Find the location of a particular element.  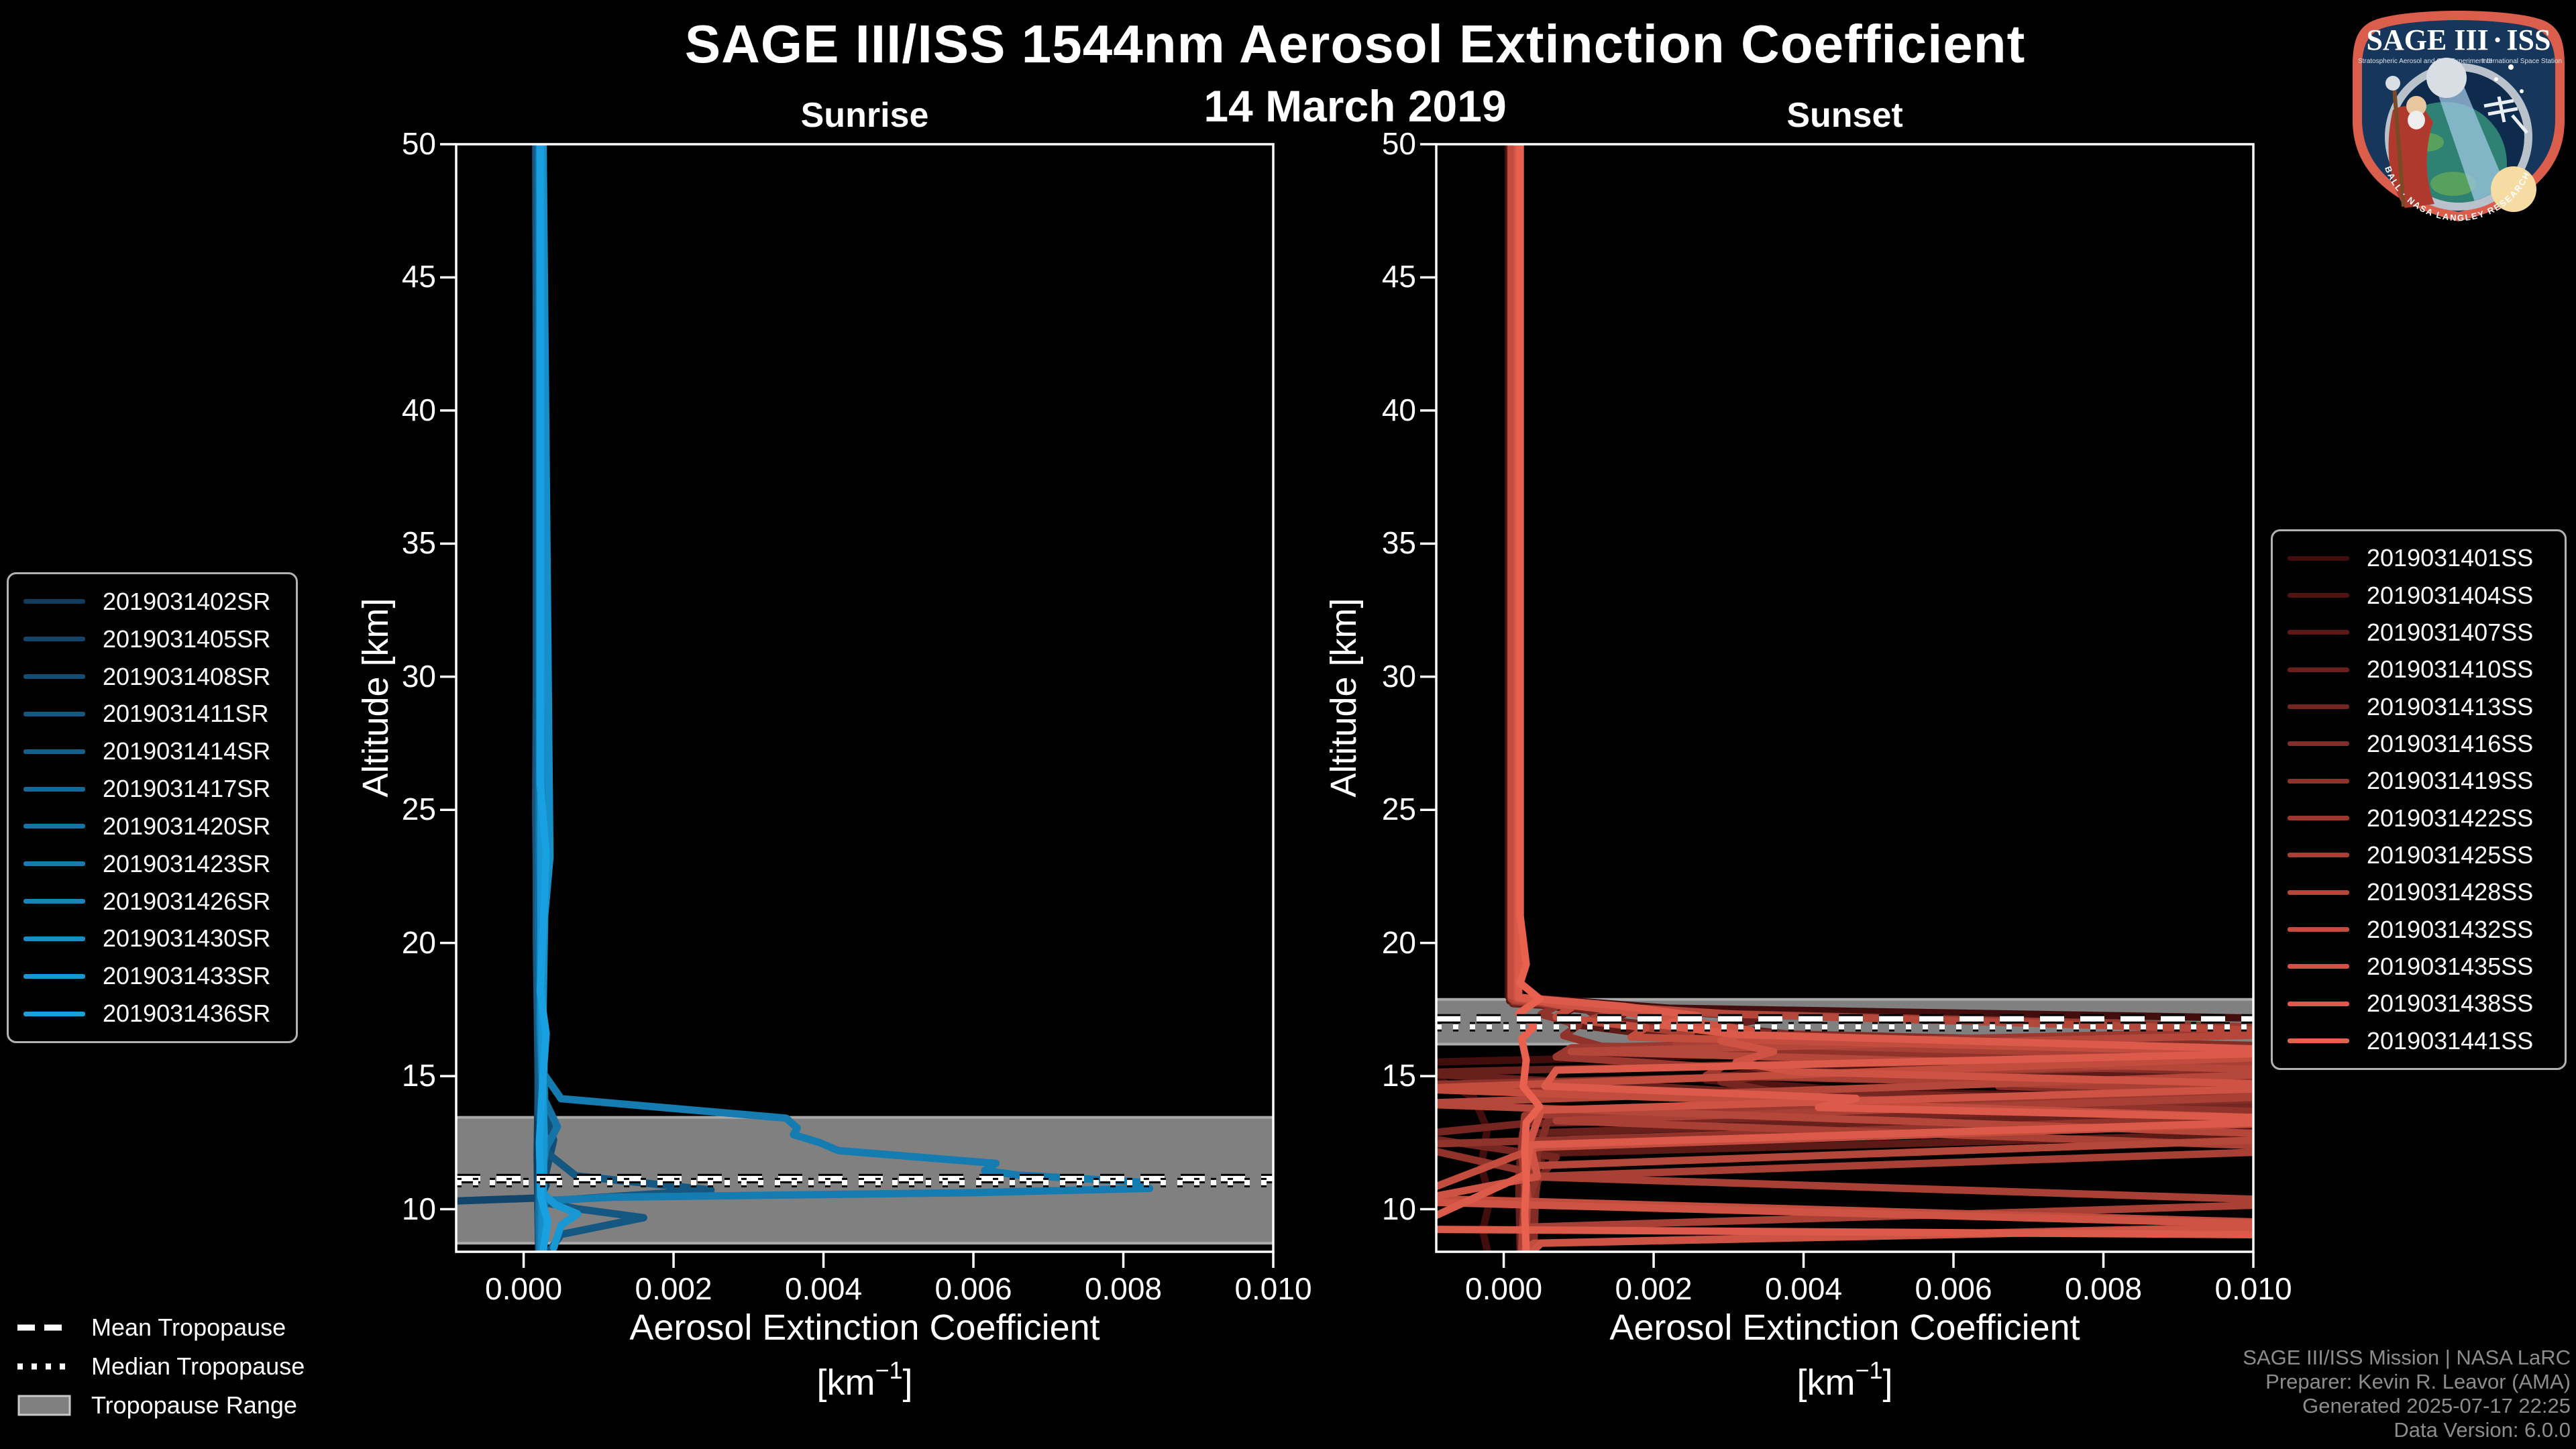

legend-item-2019031423SR: 2019031423SR is located at coordinates (152, 864).